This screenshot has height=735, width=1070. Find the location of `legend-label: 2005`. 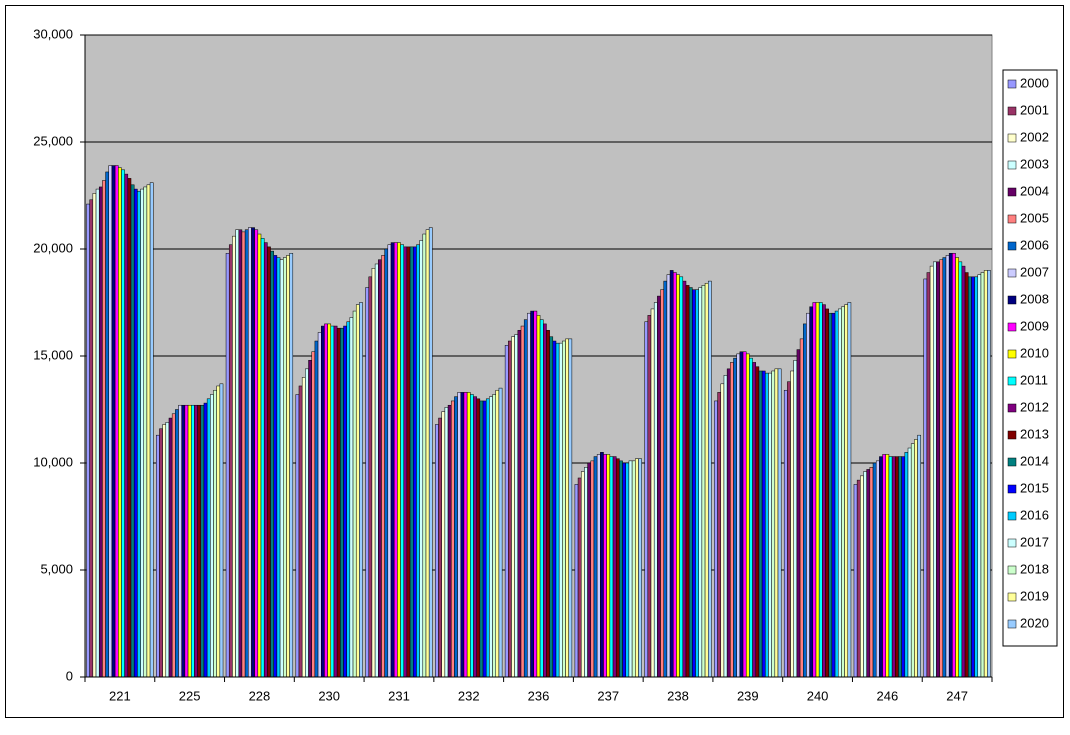

legend-label: 2005 is located at coordinates (1034, 217).